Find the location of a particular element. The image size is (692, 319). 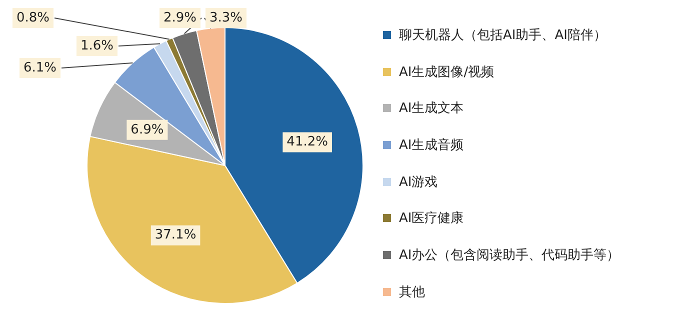

data-label: 41.2% is located at coordinates (307, 142).